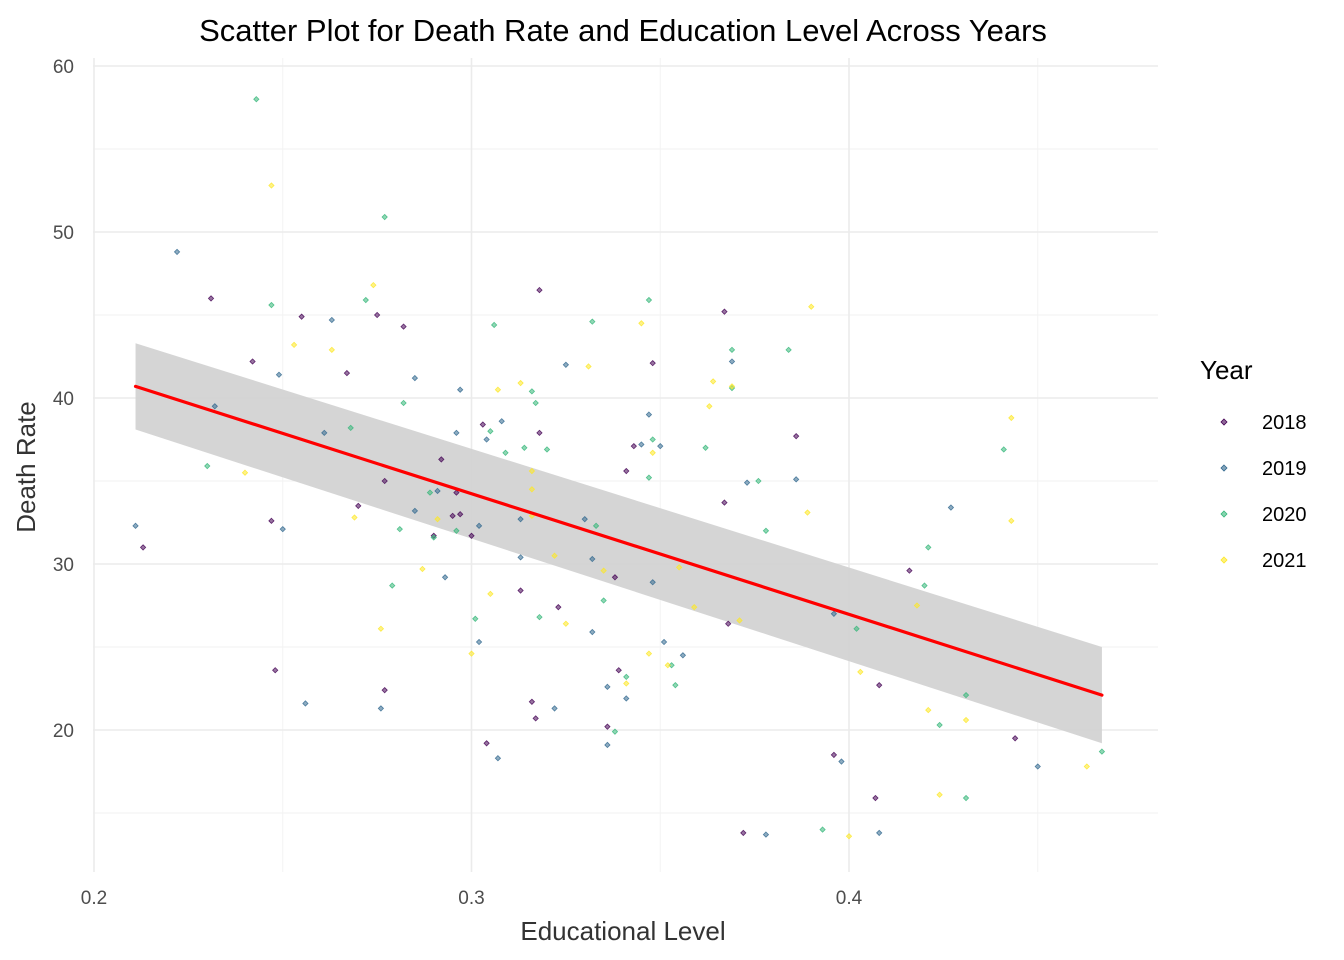 This screenshot has width=1344, height=960. What do you see at coordinates (63, 731) in the screenshot?
I see `y-tick-label: 20` at bounding box center [63, 731].